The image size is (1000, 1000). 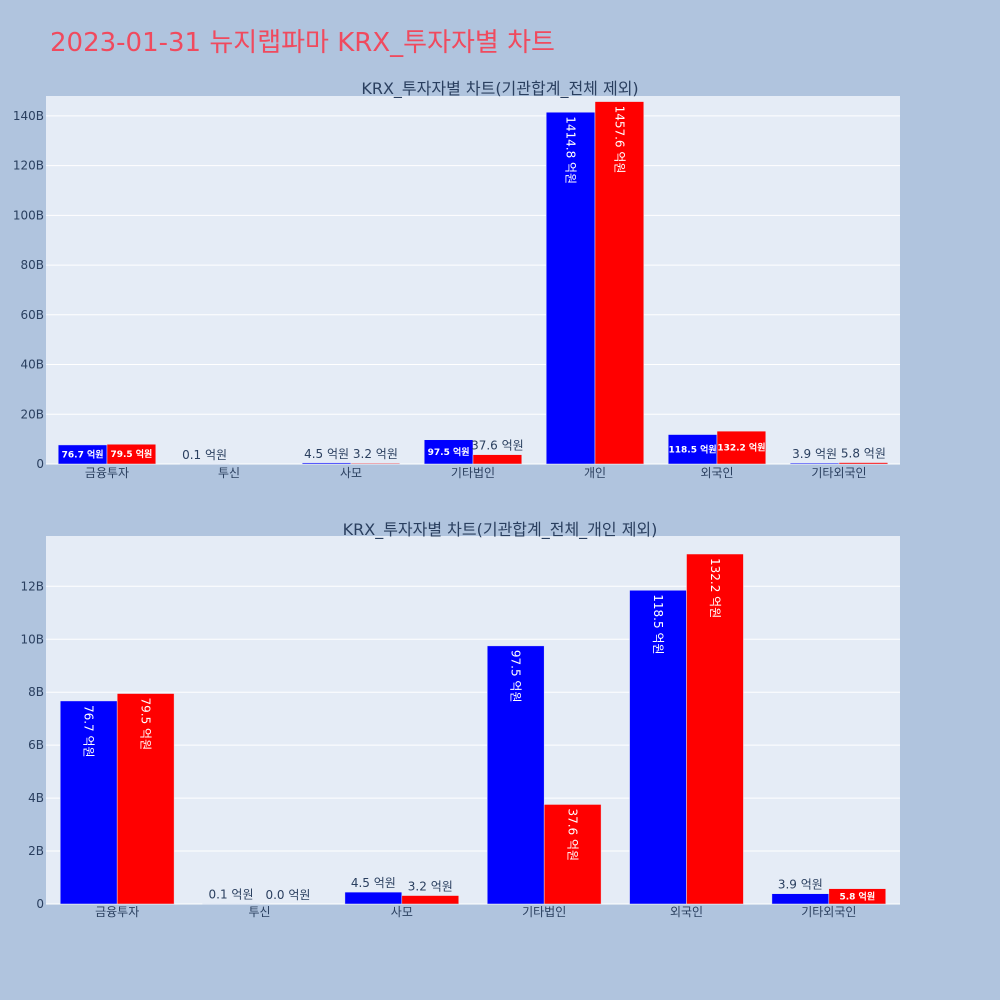 I want to click on y-tick-label: 120B, so click(x=28, y=166).